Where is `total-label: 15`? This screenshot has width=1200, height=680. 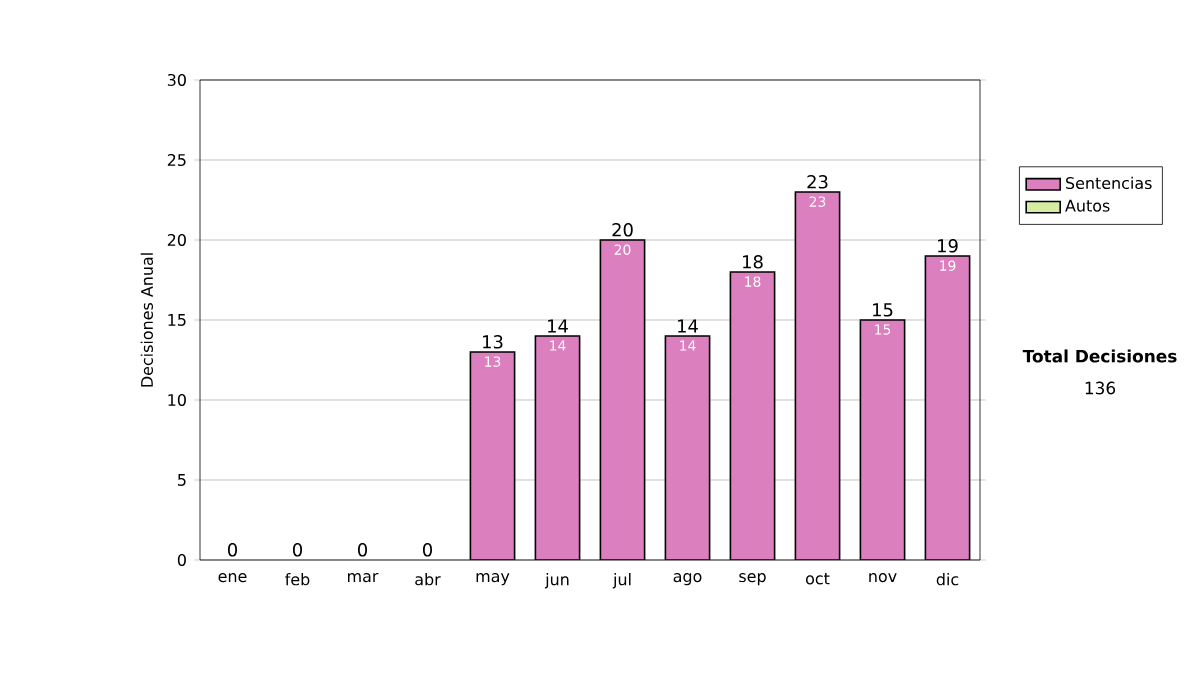
total-label: 15 is located at coordinates (883, 310).